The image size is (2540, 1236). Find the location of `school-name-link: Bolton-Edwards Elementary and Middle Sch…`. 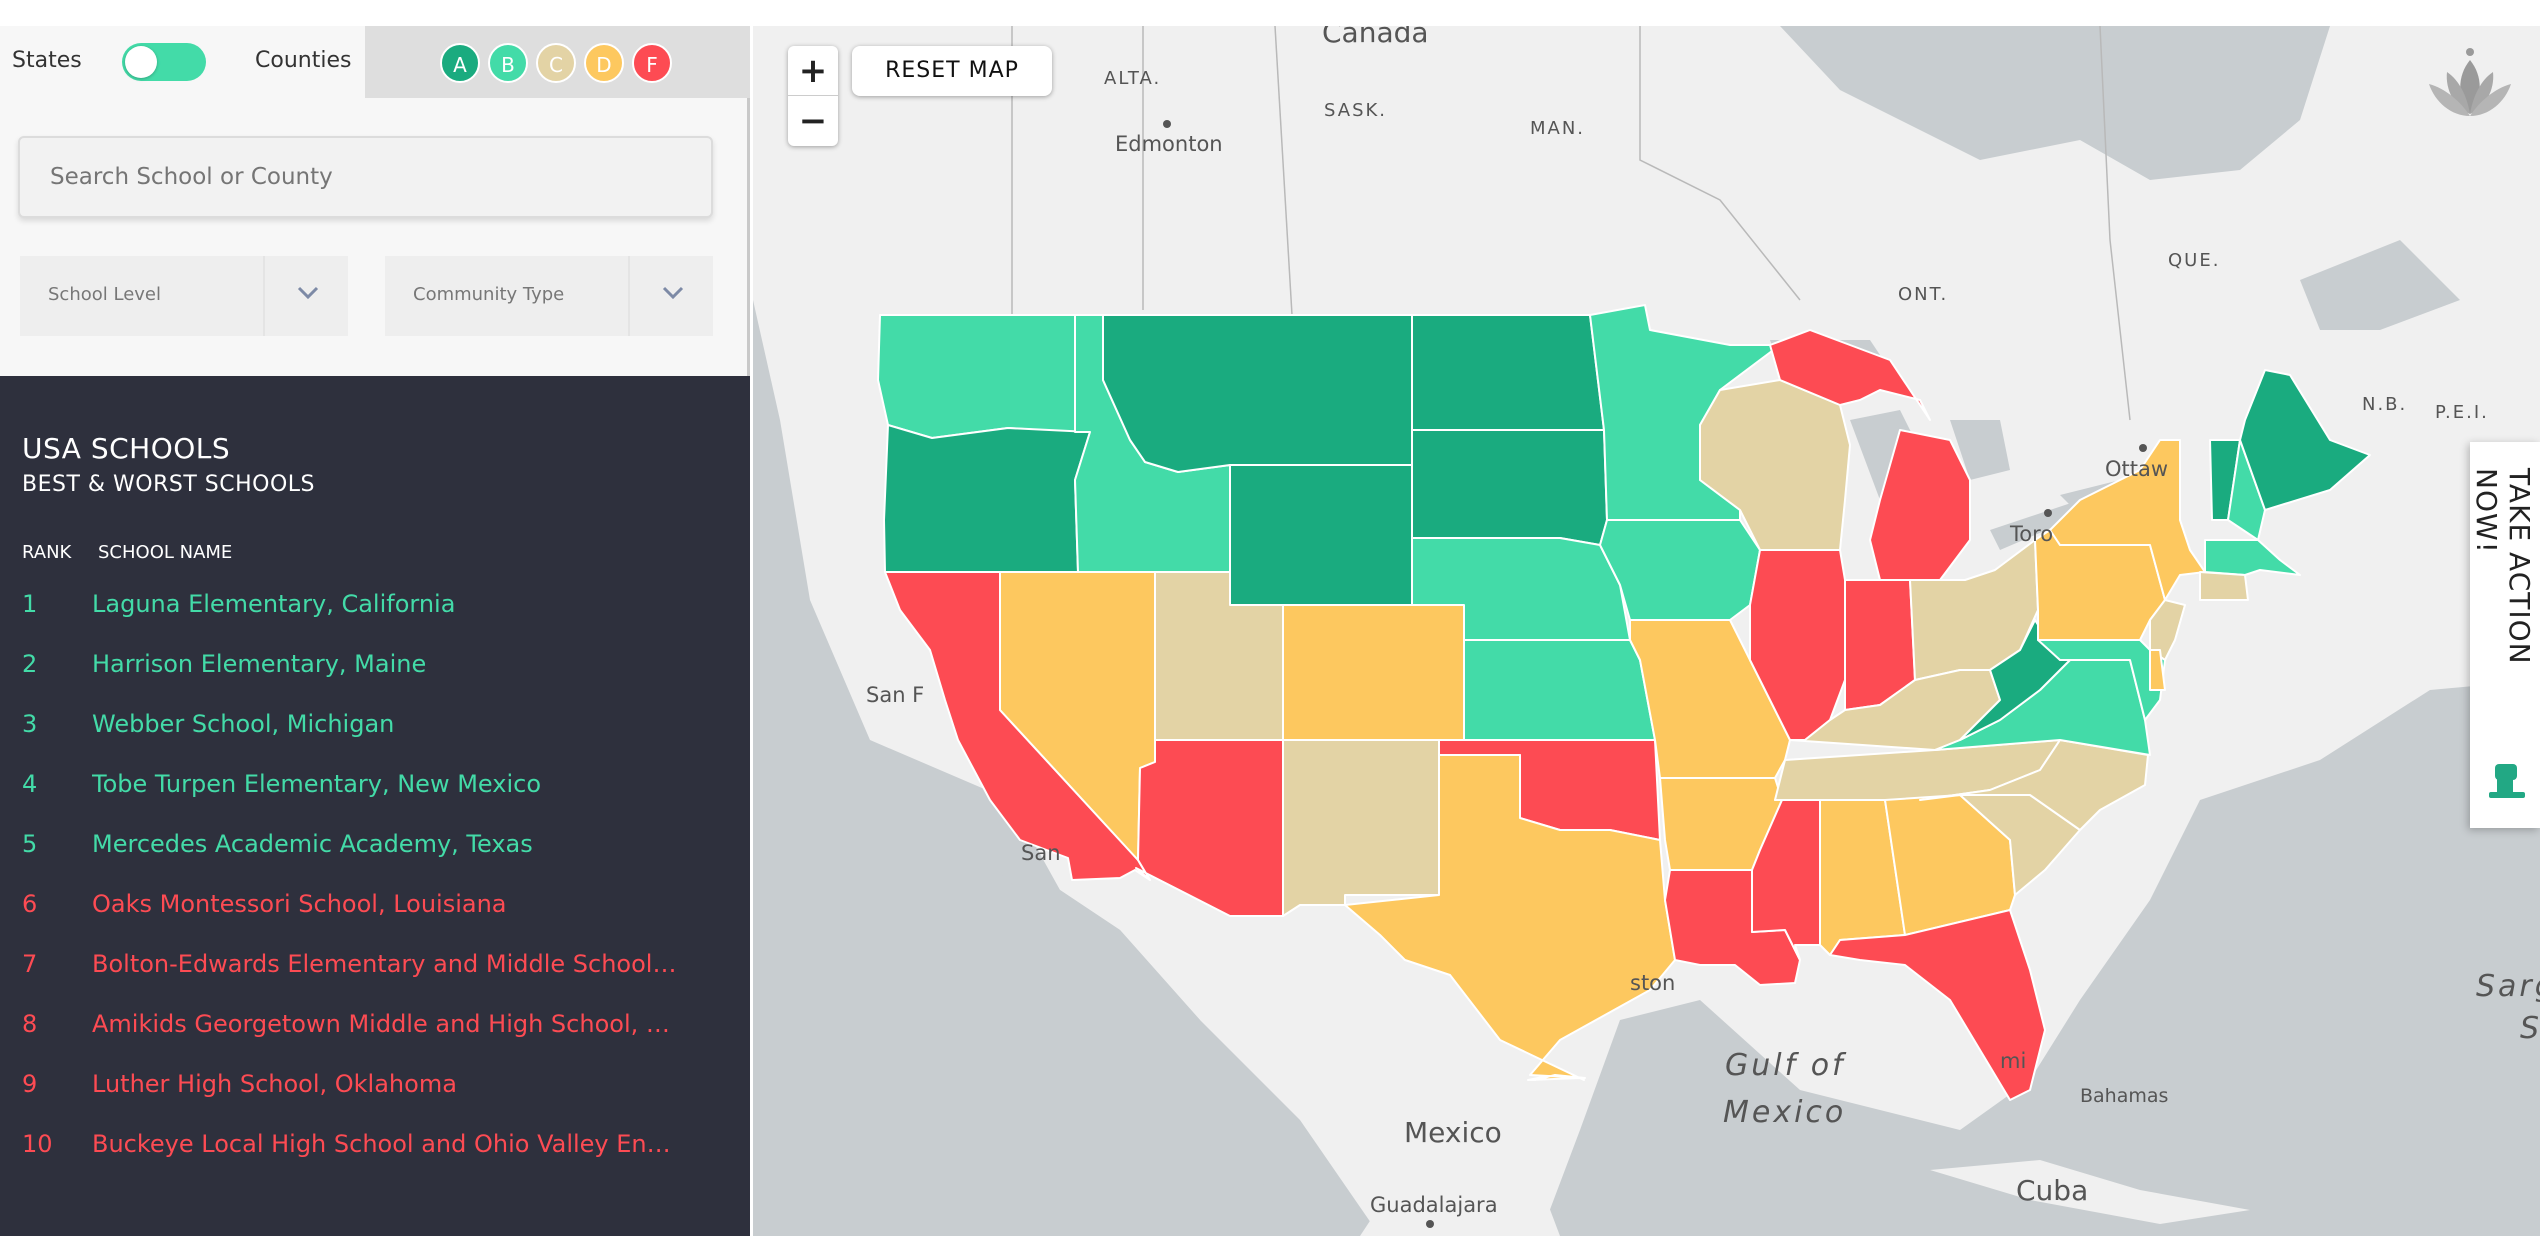

school-name-link: Bolton-Edwards Elementary and Middle Sch… is located at coordinates (387, 964).